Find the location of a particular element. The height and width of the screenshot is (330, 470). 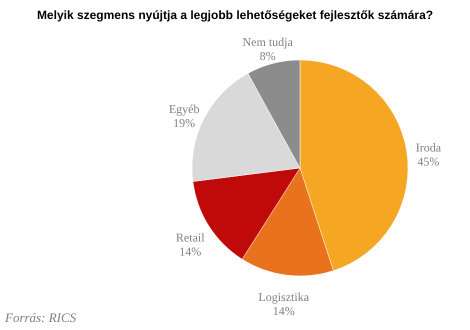

chart-title: Melyik szegmens nyújtja a legjobb lehetőségeket fejlesztők számára? is located at coordinates (235, 15).